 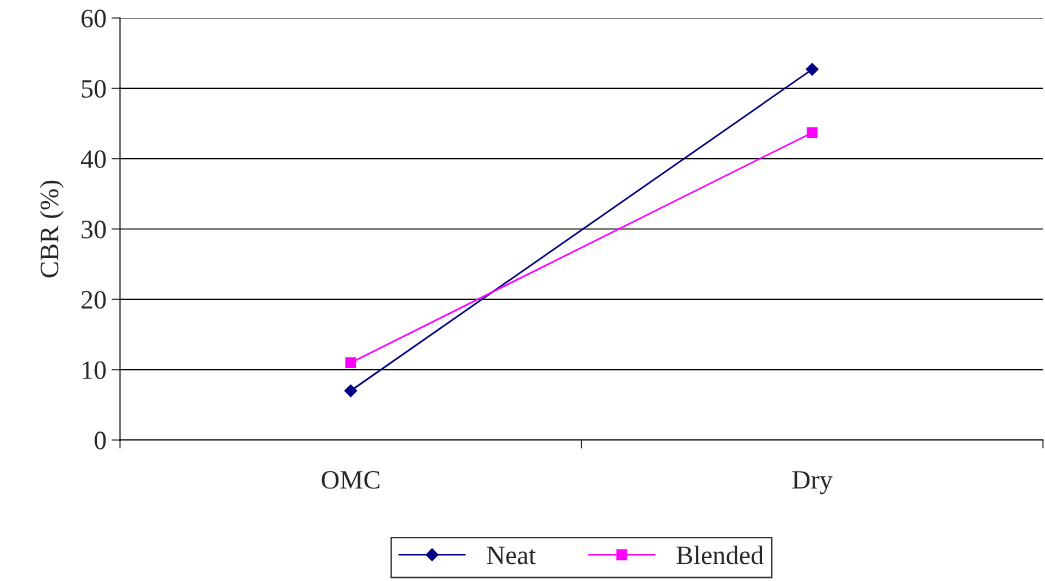 I want to click on legend-label: Blended, so click(x=720, y=555).